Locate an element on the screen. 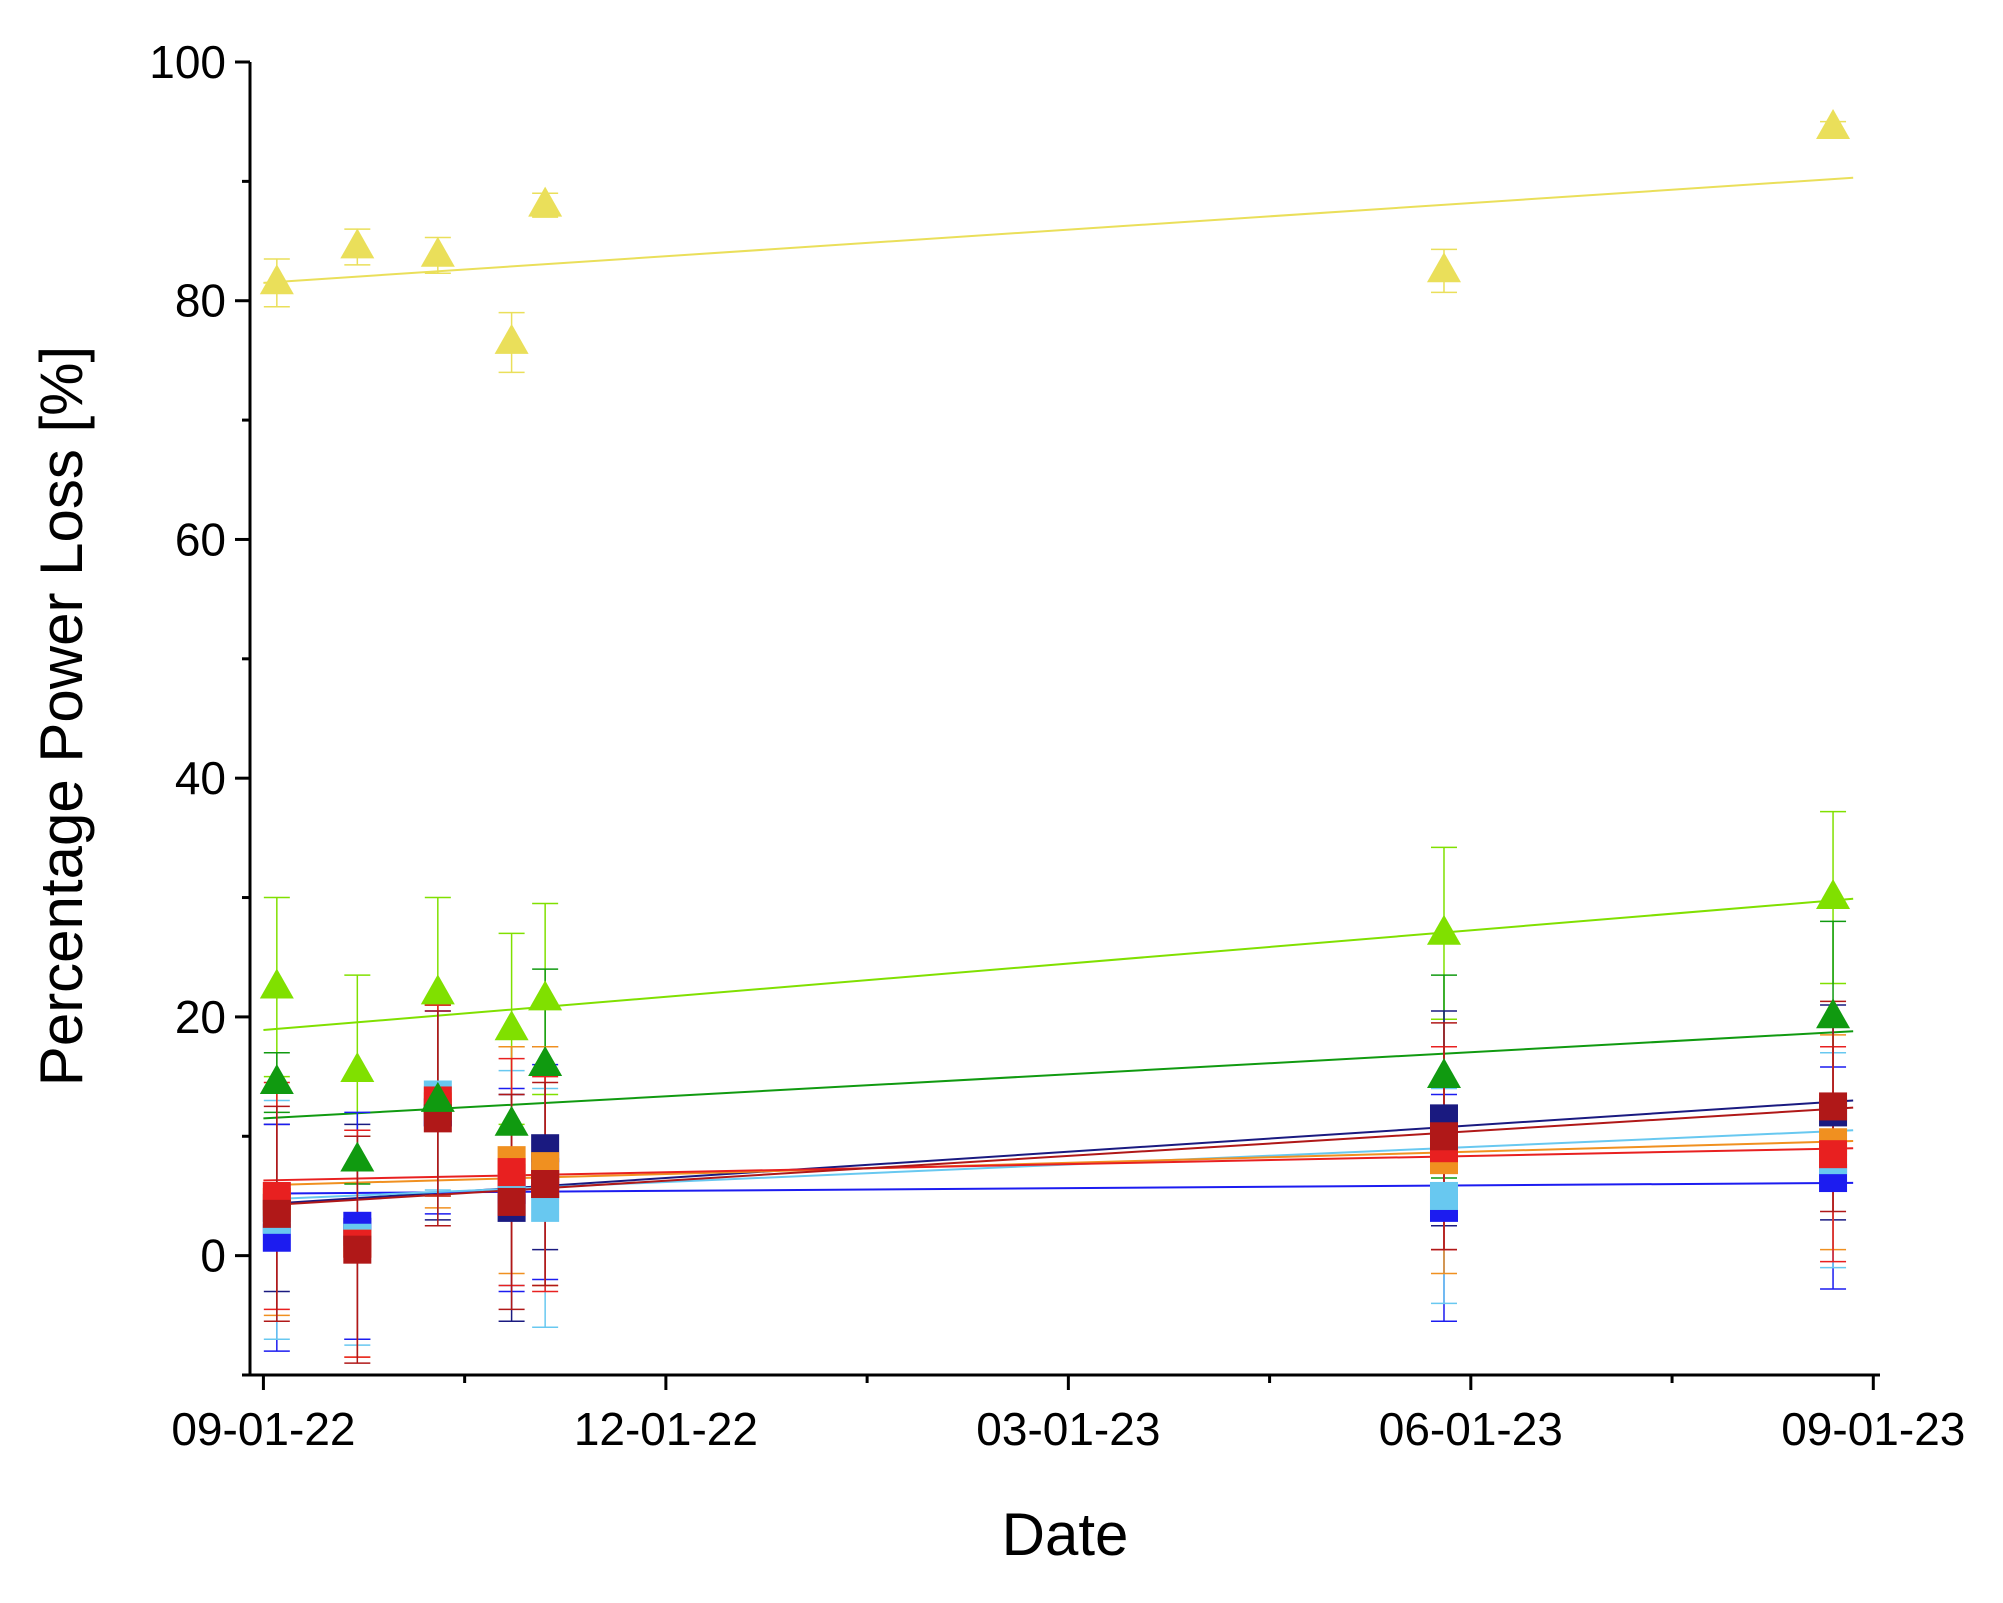 This screenshot has width=2003, height=1603. y-tick-label: 80 is located at coordinates (200, 301).